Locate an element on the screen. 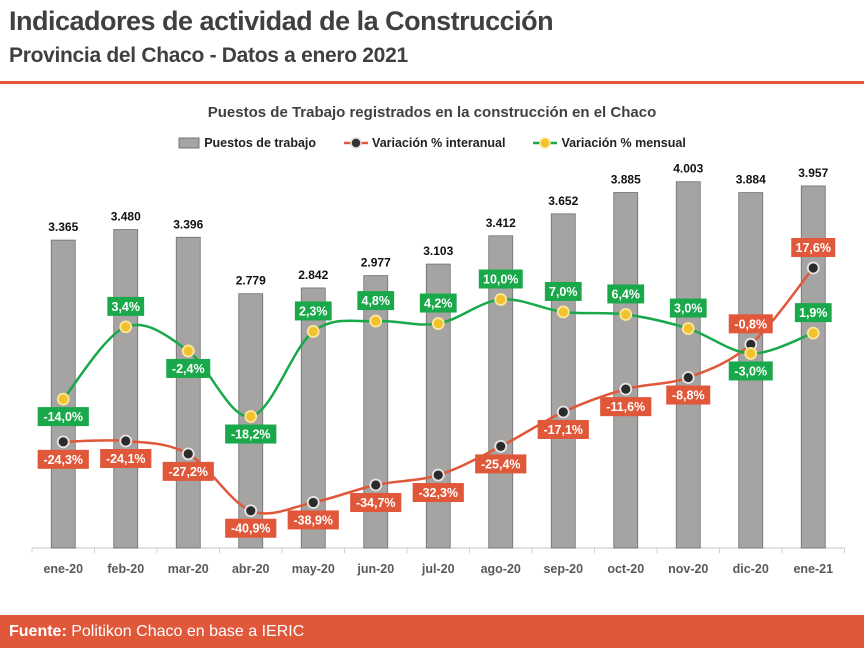 The height and width of the screenshot is (648, 864). svg-text: -11,6% is located at coordinates (625, 407).